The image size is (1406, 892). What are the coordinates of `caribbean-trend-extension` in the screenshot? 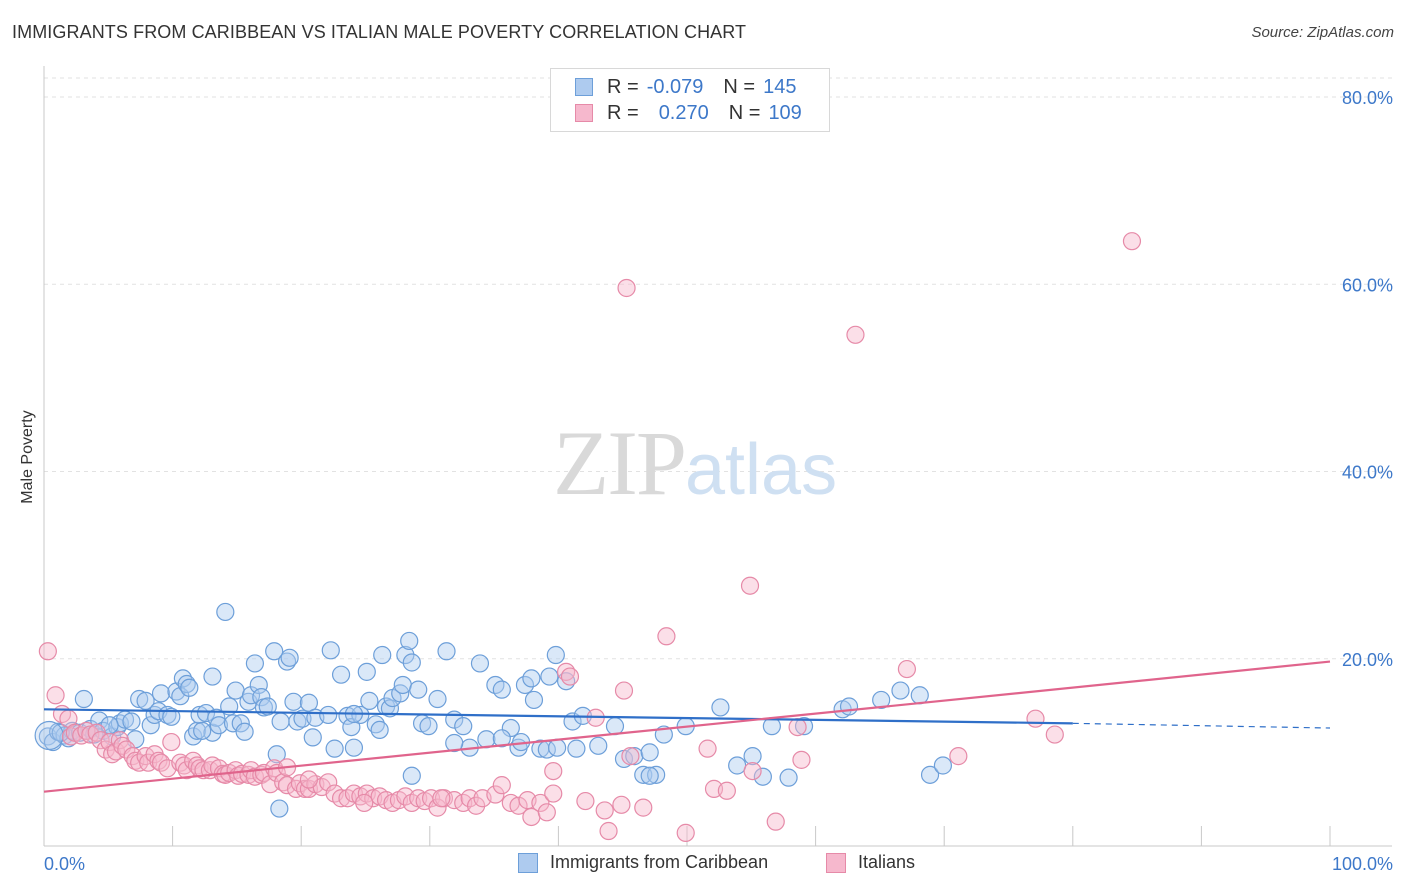 It's located at (1201, 725).